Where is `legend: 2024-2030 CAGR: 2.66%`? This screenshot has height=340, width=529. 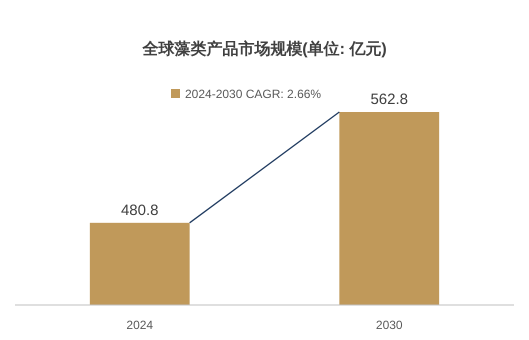 legend: 2024-2030 CAGR: 2.66% is located at coordinates (246, 94).